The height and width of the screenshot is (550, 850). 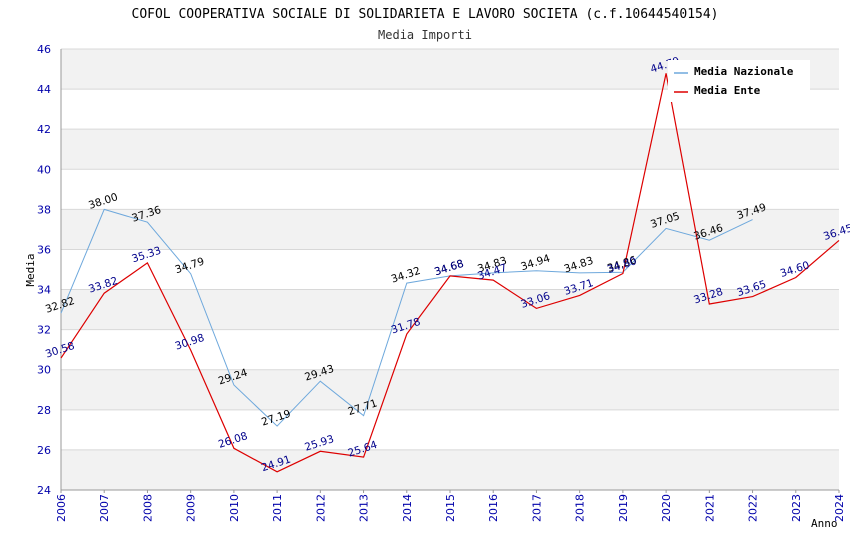 I want to click on y-tick-label: 34, so click(x=44, y=290).